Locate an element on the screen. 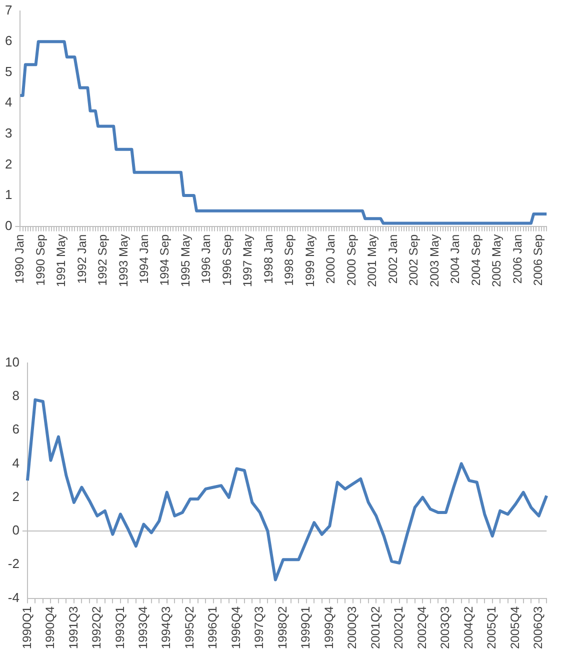  x-tick-label: 2004 Jan is located at coordinates (455, 259).